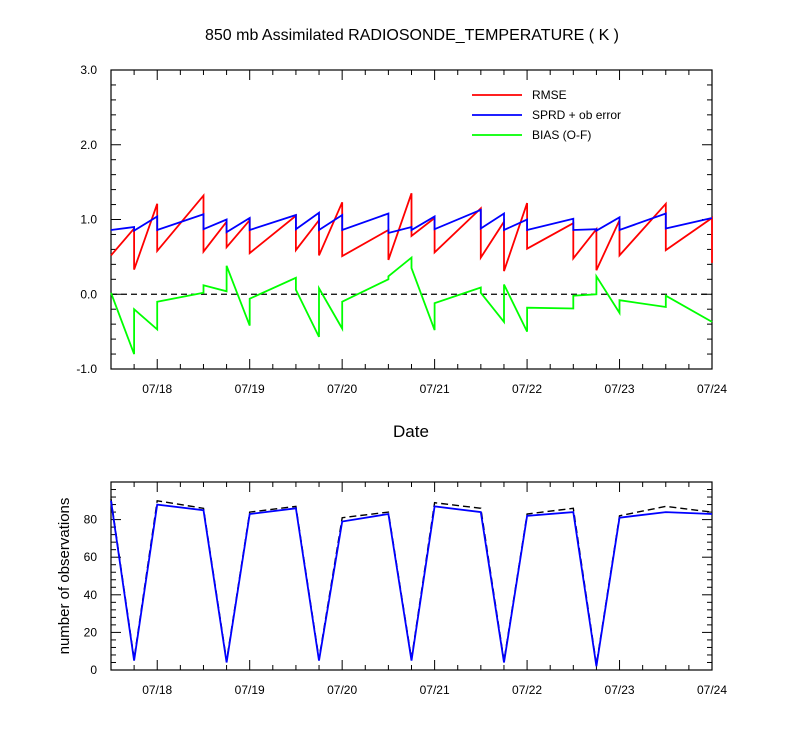 Image resolution: width=800 pixels, height=750 pixels. I want to click on top-y-tick-label: 2.0, so click(88, 145).